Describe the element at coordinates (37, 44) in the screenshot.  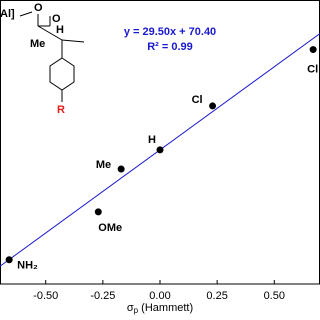
I see `atom-label: Me` at that location.